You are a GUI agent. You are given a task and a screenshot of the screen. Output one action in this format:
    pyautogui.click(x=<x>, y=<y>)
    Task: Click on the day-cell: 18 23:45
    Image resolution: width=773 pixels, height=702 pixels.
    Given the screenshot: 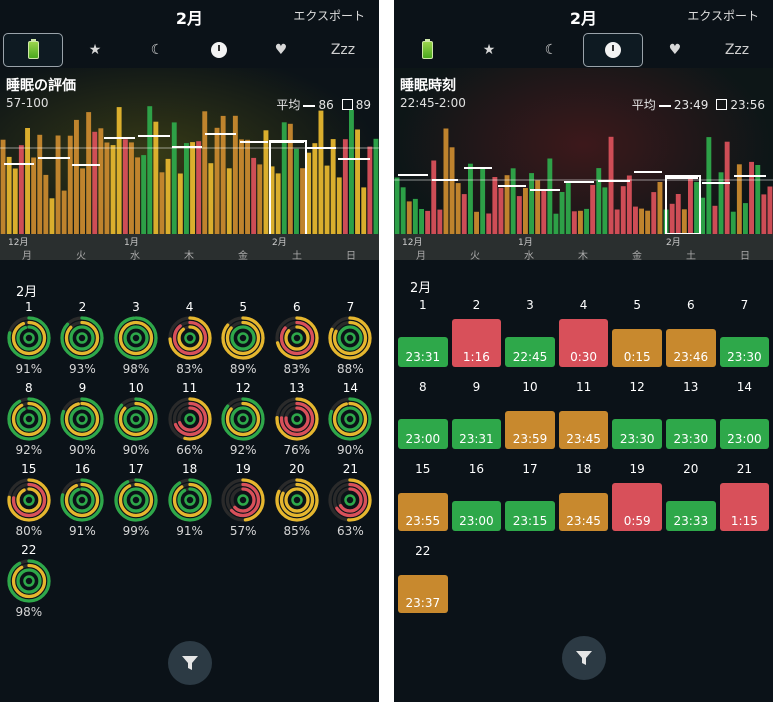 What is the action you would take?
    pyautogui.click(x=584, y=497)
    